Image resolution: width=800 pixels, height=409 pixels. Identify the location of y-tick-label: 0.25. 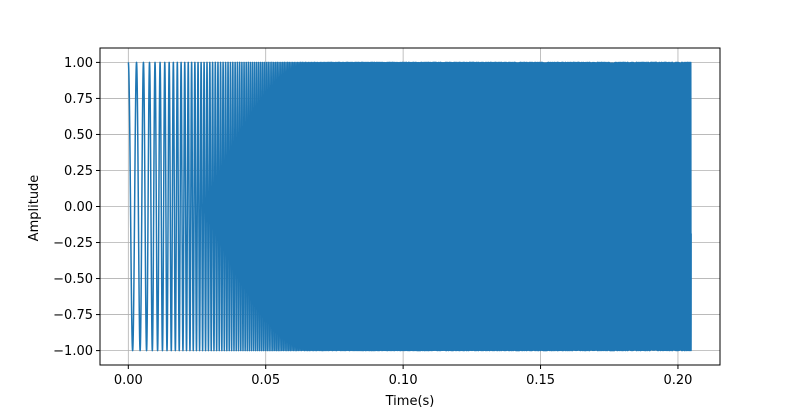
(78, 171).